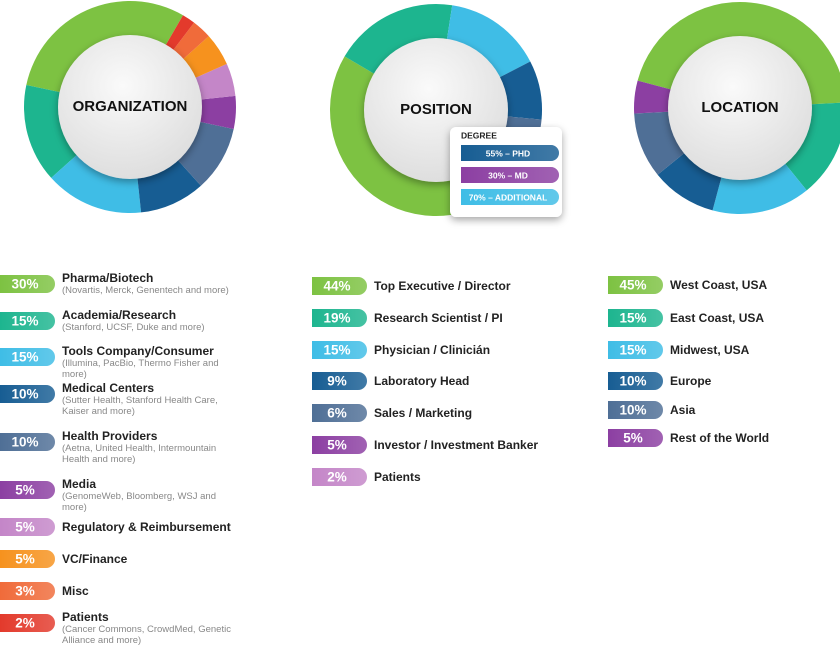 This screenshot has height=651, width=840. I want to click on legend-name: Laboratory Head, so click(422, 381).